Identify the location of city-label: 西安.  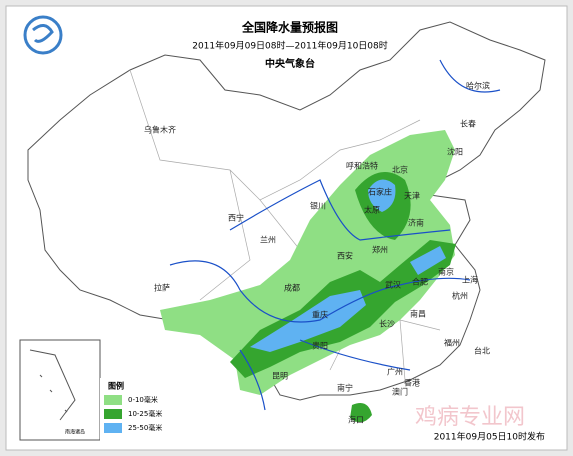
(345, 256).